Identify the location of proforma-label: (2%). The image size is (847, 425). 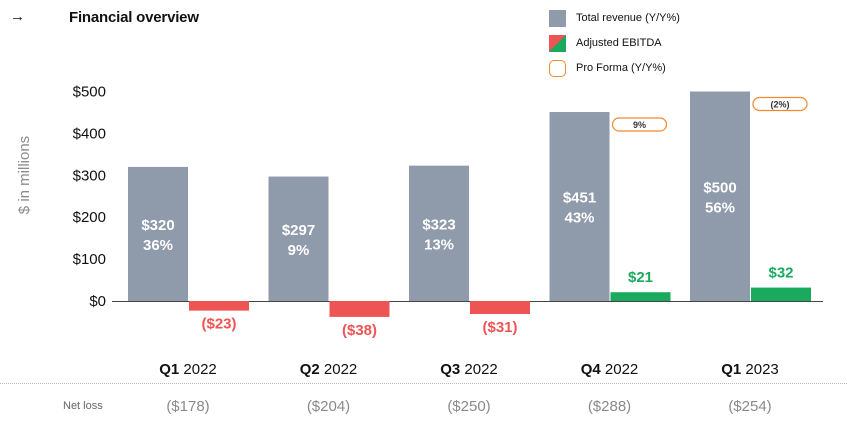
(779, 105).